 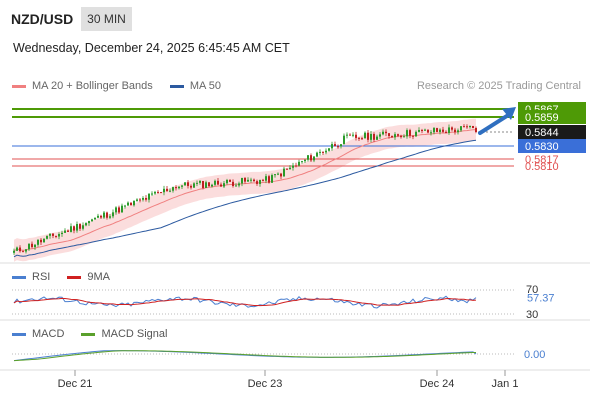 What do you see at coordinates (288, 380) in the screenshot?
I see `time-axis: Dec 21 Dec 23 Dec 24 Jan 1` at bounding box center [288, 380].